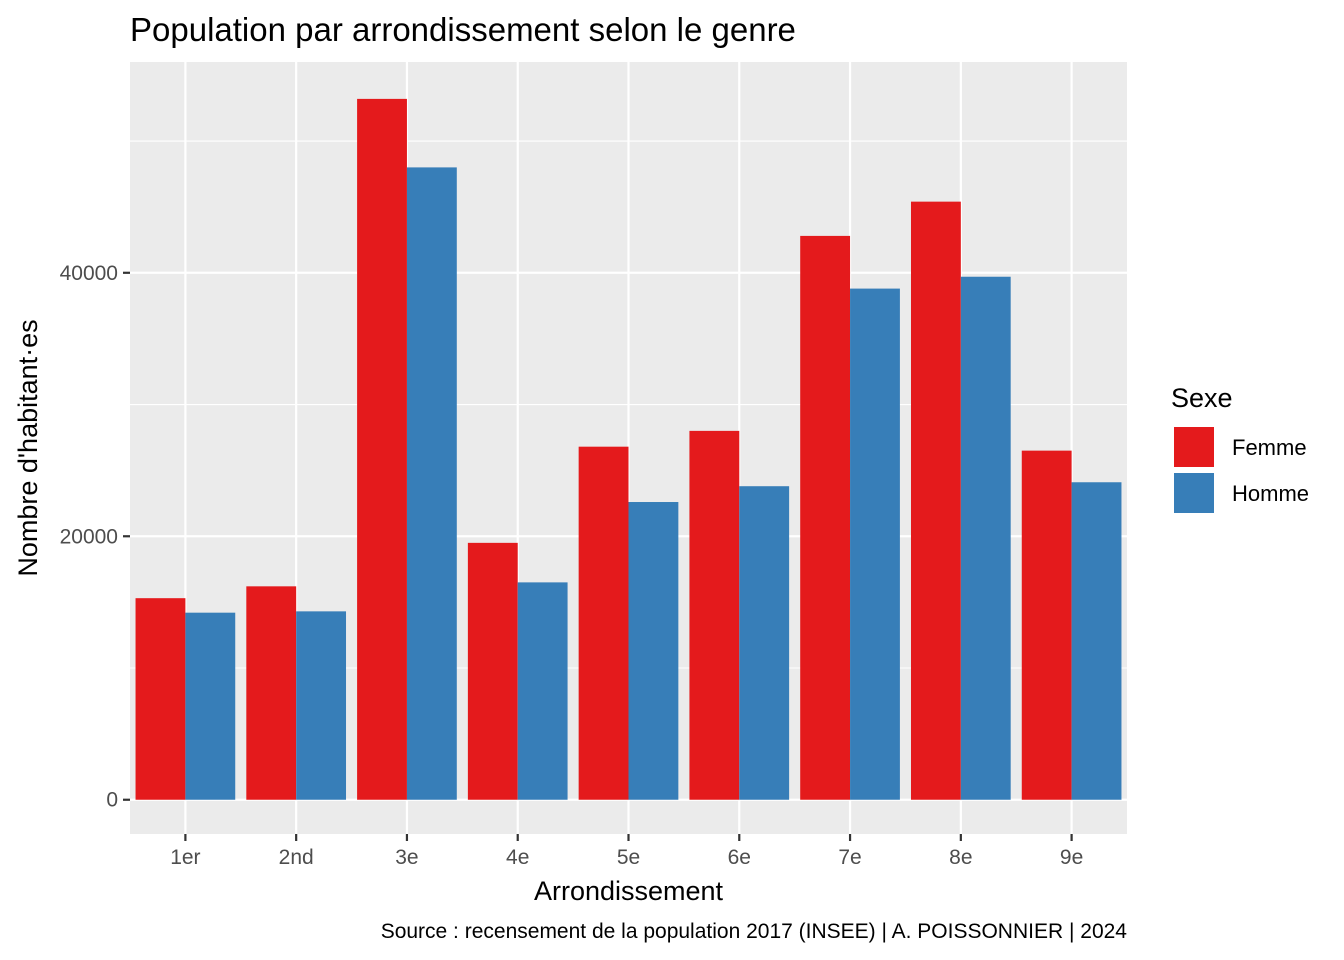 The height and width of the screenshot is (960, 1344). I want to click on bar-femme-8e, so click(935, 500).